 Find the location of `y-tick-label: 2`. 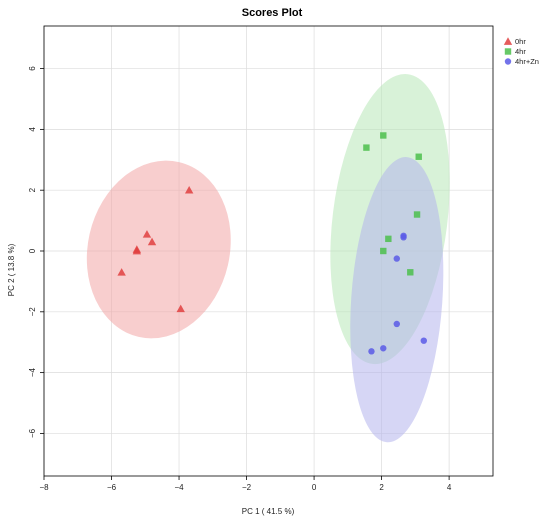

y-tick-label: 2 is located at coordinates (32, 189).